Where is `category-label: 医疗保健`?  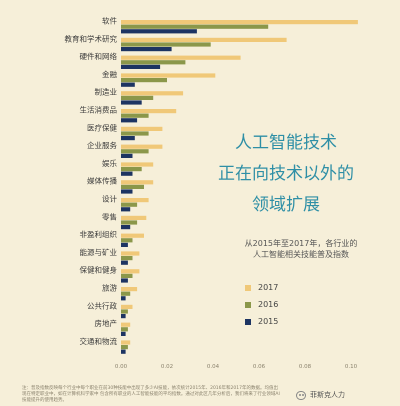
category-label: 医疗保健 is located at coordinates (102, 127).